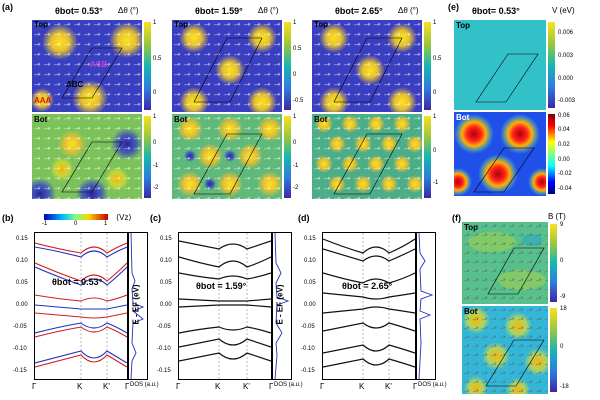  I want to click on panel-c-ylabel: E - EF (eV), so click(136, 304).